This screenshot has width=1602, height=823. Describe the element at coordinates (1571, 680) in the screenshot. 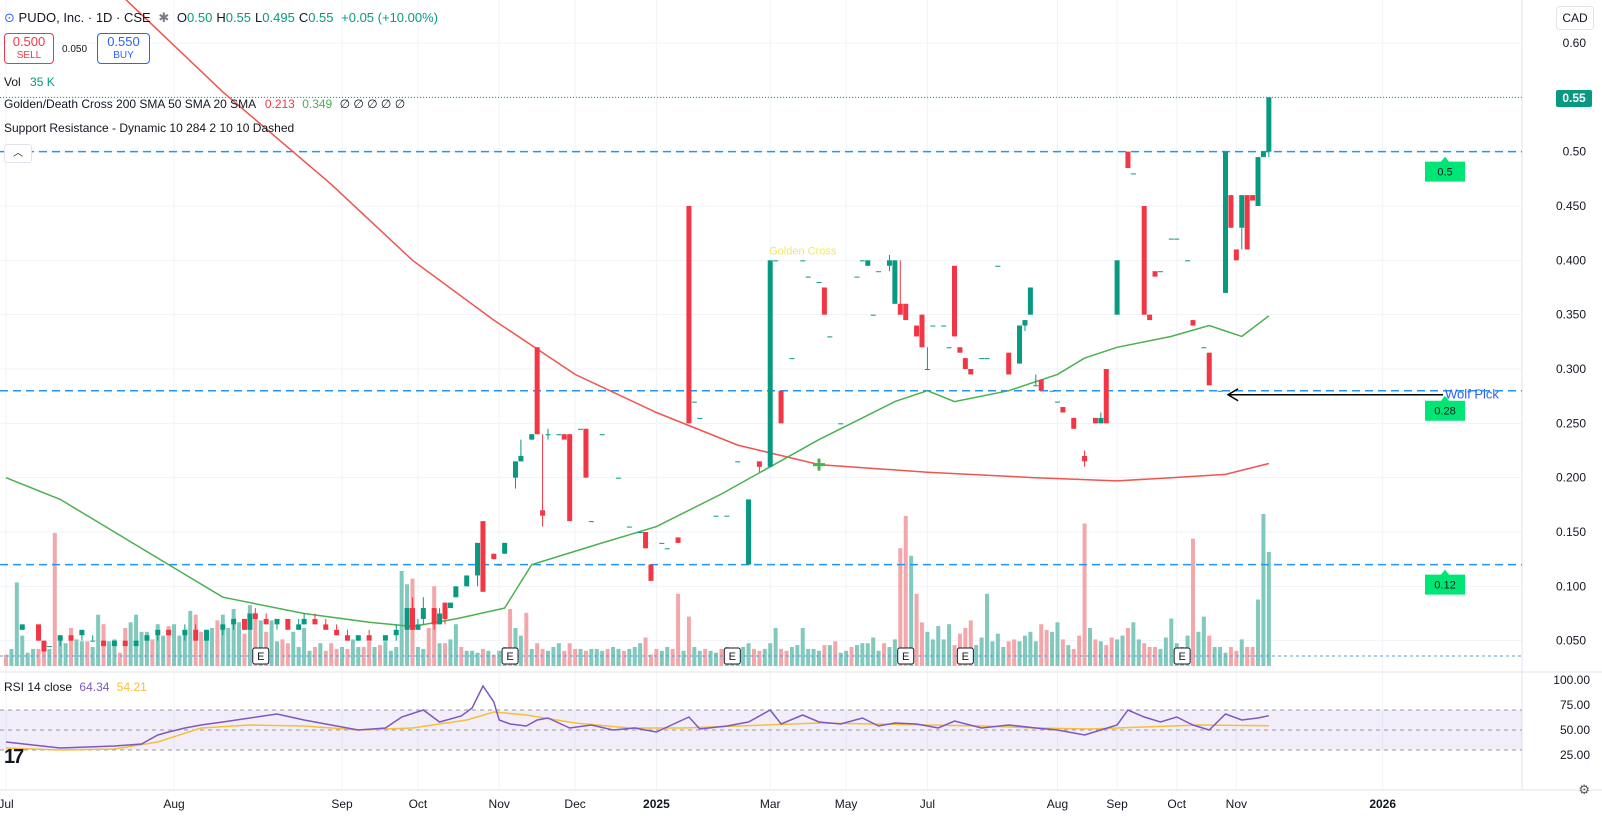

I see `rsi-tick-label: 100.00` at that location.